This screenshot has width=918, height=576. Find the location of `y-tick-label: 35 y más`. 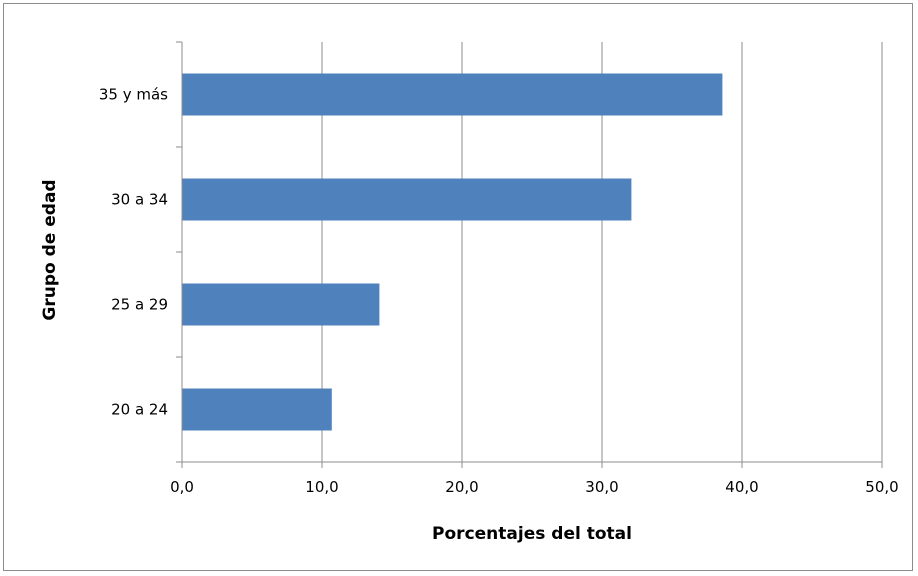

y-tick-label: 35 y más is located at coordinates (133, 95).